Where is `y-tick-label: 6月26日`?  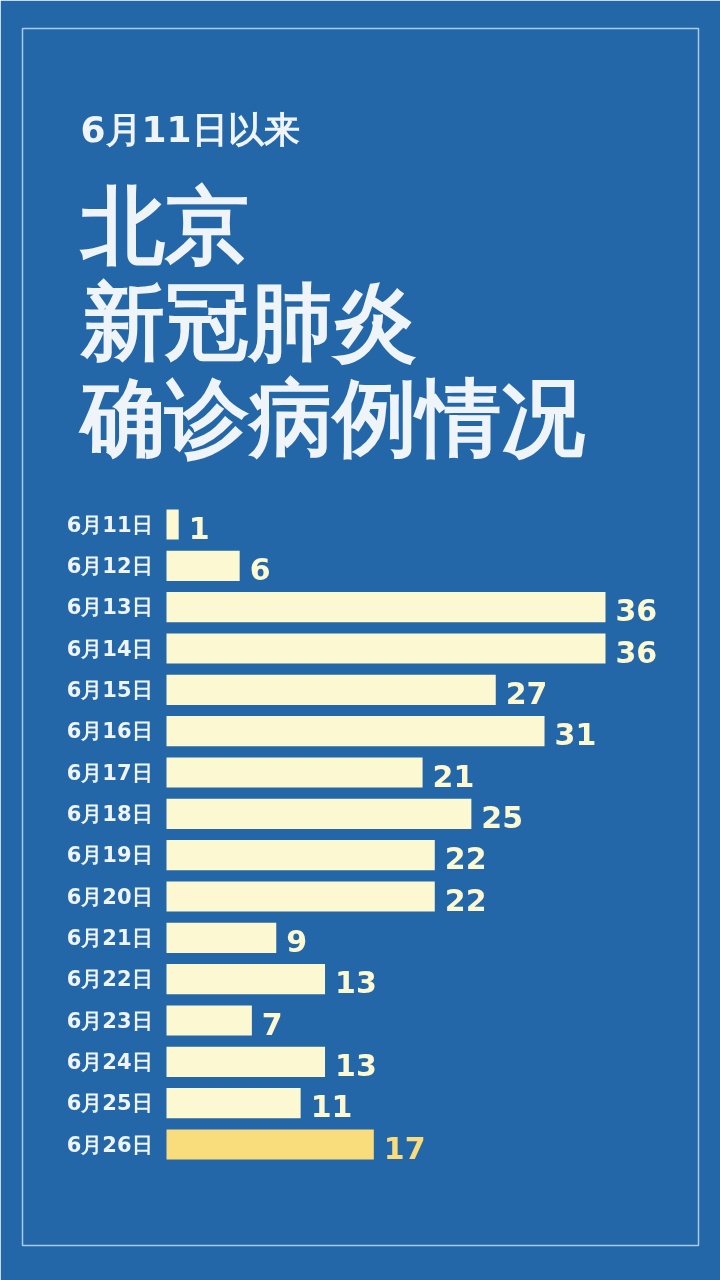
y-tick-label: 6月26日 is located at coordinates (109, 1144).